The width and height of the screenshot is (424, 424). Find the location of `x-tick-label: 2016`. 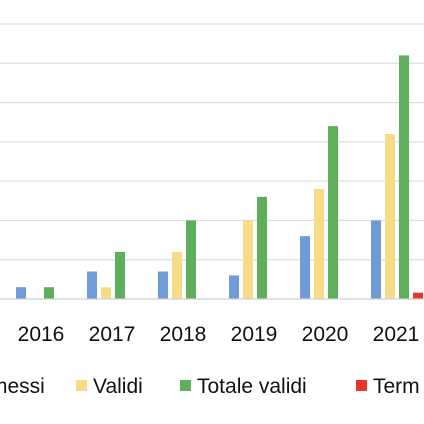

x-tick-label: 2016 is located at coordinates (41, 334).